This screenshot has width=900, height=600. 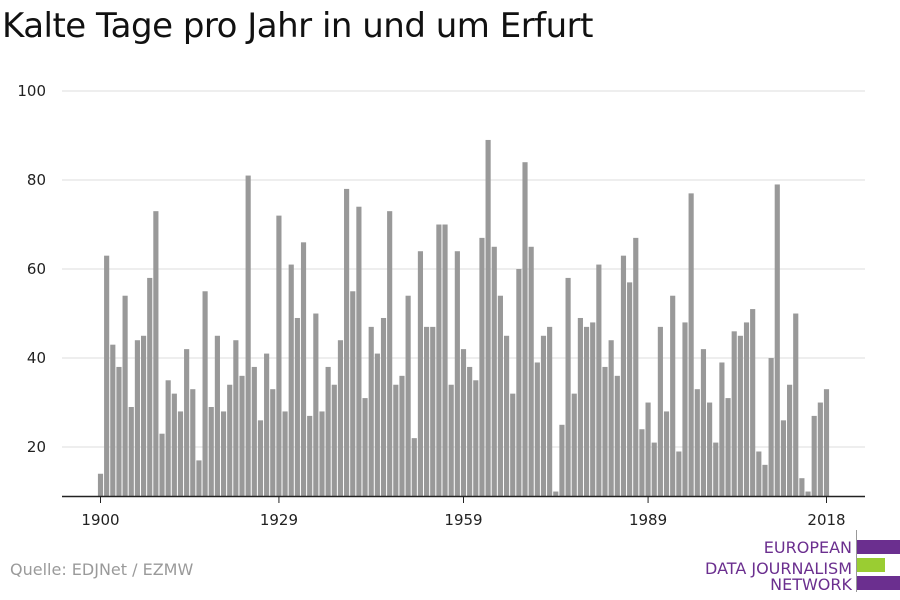 What do you see at coordinates (648, 520) in the screenshot?
I see `x-tick-label: 1989` at bounding box center [648, 520].